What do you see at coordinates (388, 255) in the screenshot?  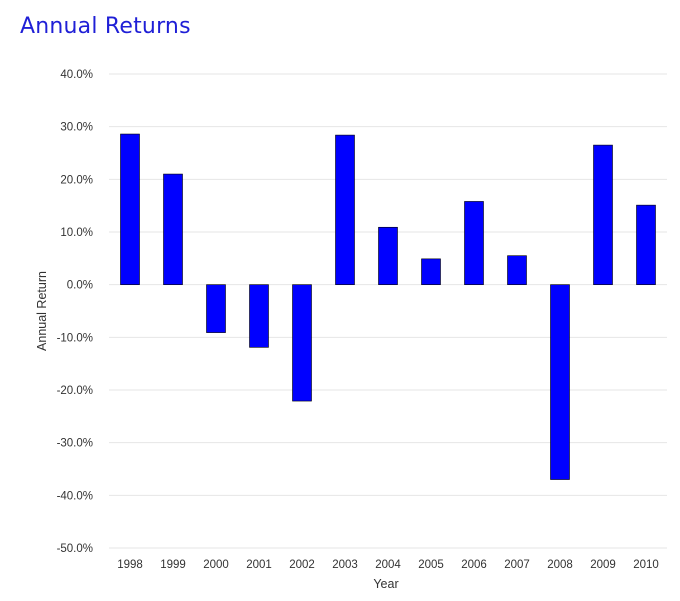 I see `bar-2004` at bounding box center [388, 255].